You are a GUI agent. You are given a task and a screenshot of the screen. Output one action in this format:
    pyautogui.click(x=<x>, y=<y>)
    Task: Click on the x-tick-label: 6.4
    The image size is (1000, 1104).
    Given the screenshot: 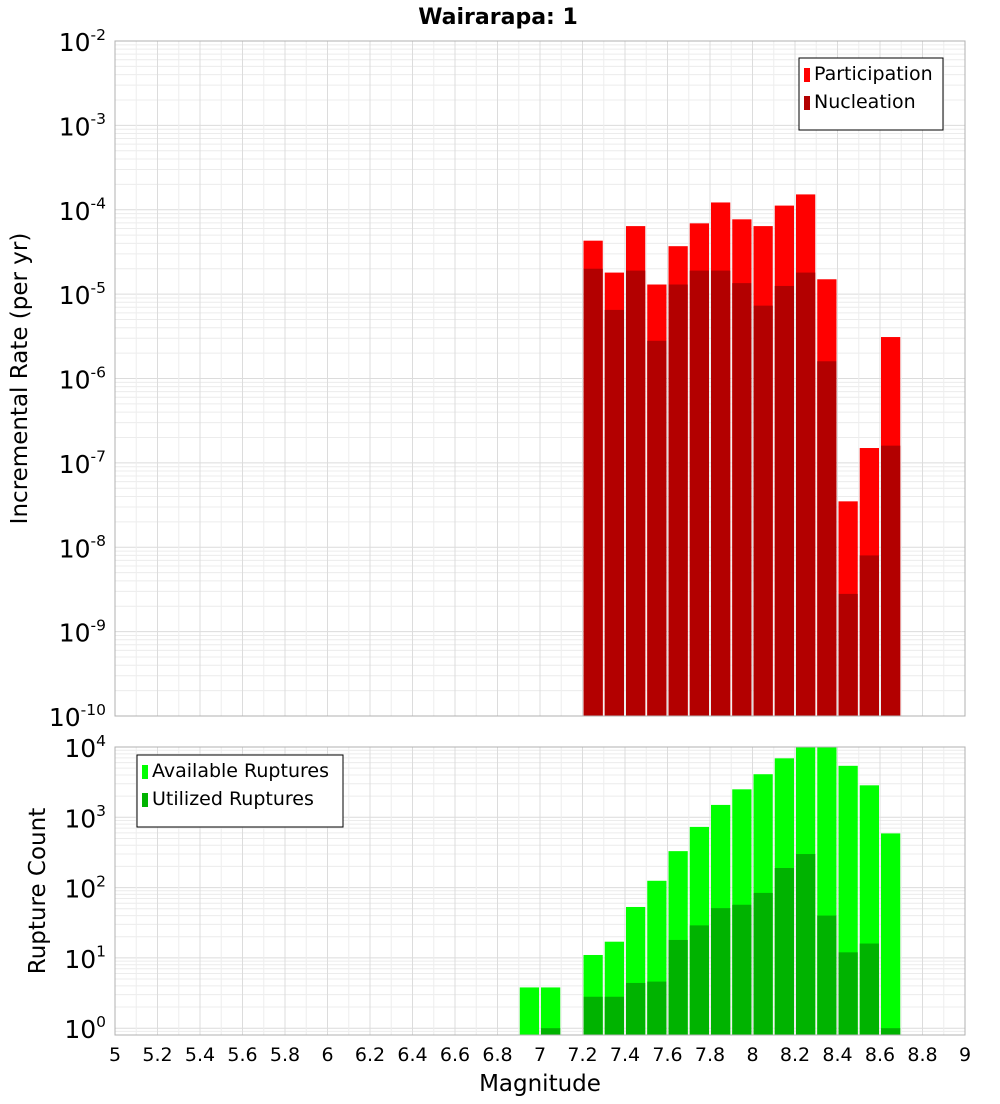 What is the action you would take?
    pyautogui.click(x=412, y=1055)
    